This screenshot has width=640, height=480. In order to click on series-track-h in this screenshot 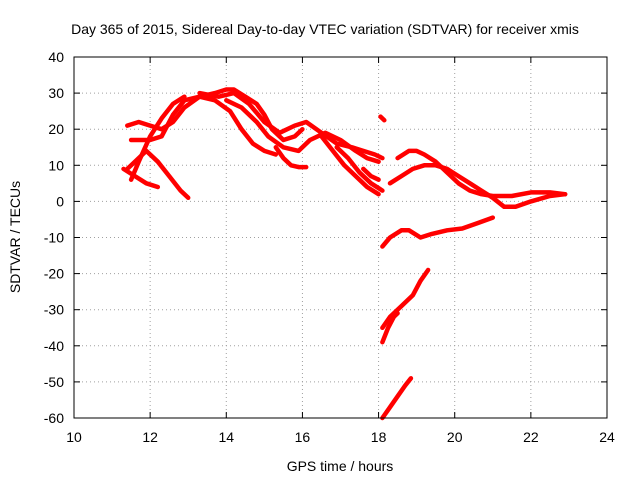, I will do `click(291, 157)`.